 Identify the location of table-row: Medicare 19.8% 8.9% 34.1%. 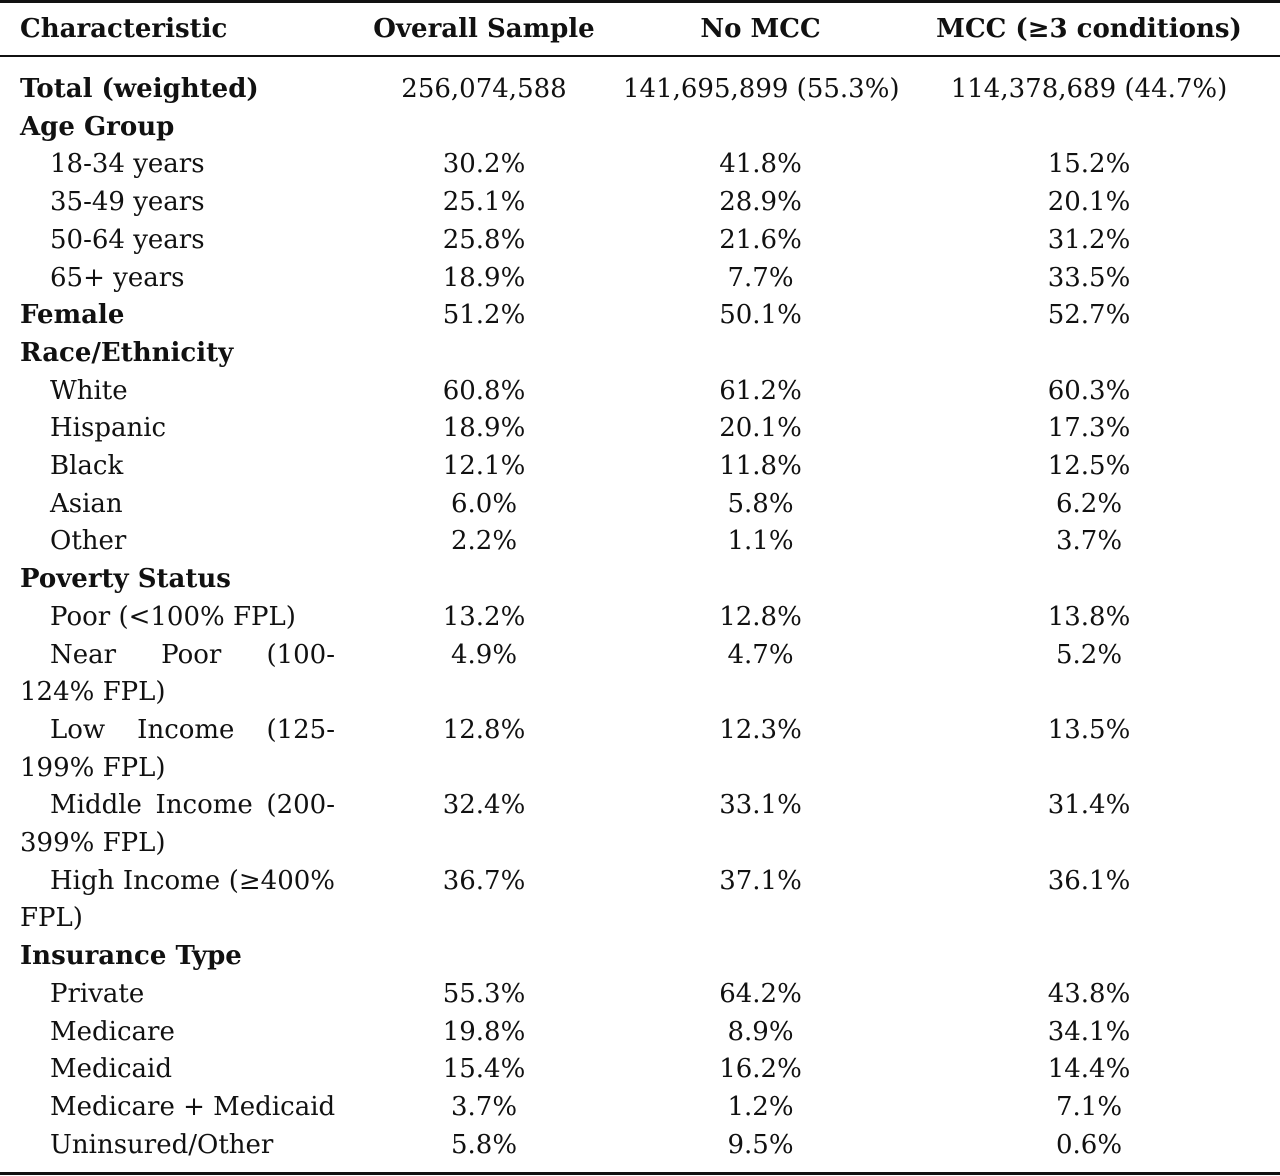
(640, 1033).